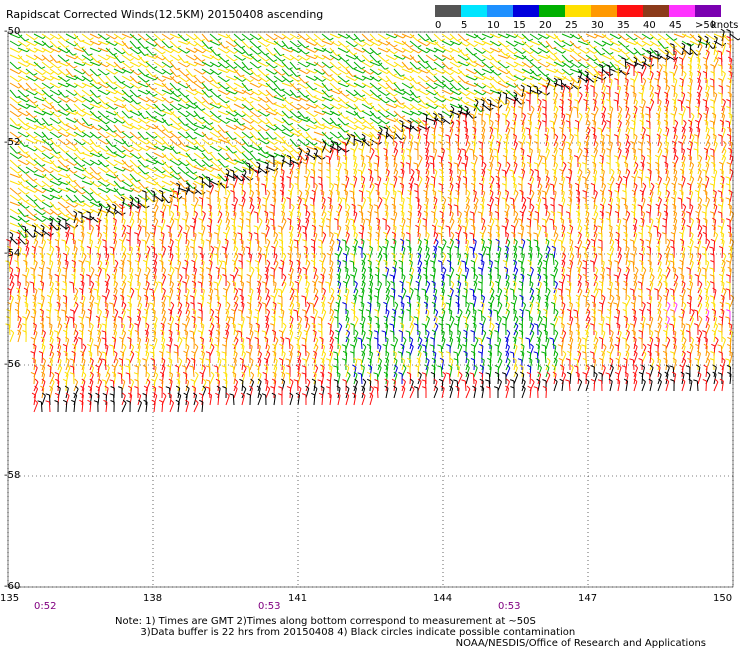 This screenshot has height=650, width=740. I want to click on wind-speed-scale-labels: 0 5 10 15 20 25 30 35 40 45 >50 knots, so click(587, 26).